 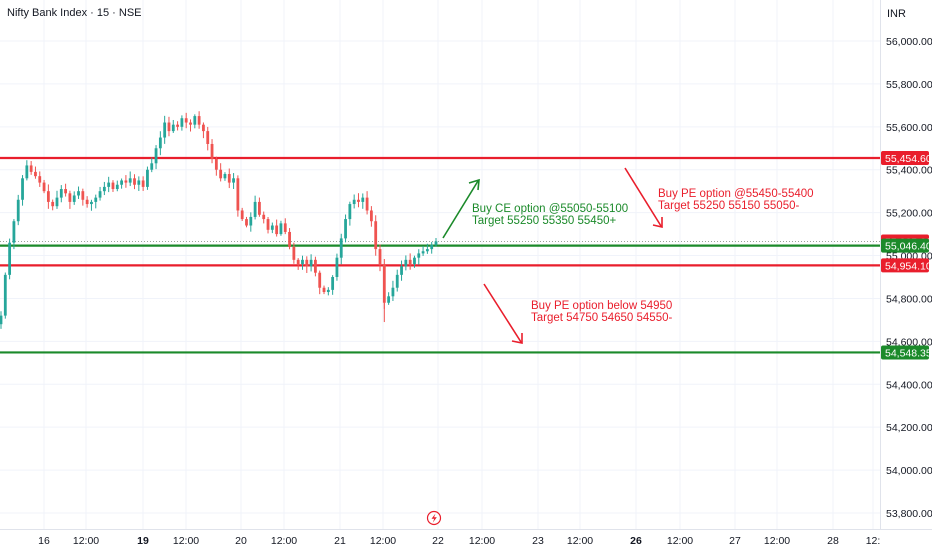 What do you see at coordinates (434, 518) in the screenshot?
I see `lightning-bolt-icon` at bounding box center [434, 518].